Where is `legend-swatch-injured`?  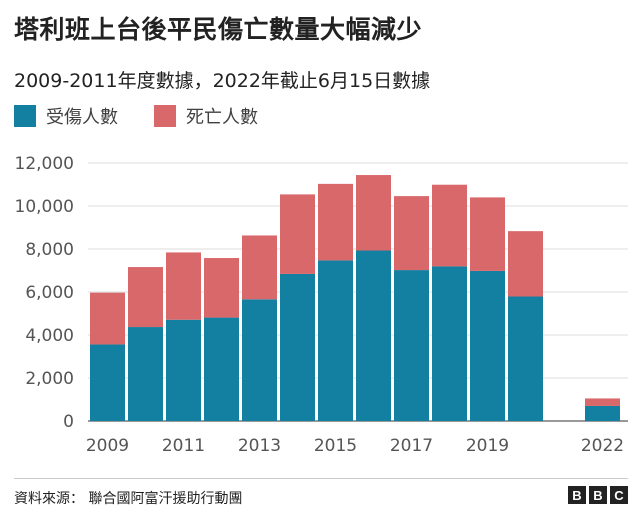 legend-swatch-injured is located at coordinates (25, 116).